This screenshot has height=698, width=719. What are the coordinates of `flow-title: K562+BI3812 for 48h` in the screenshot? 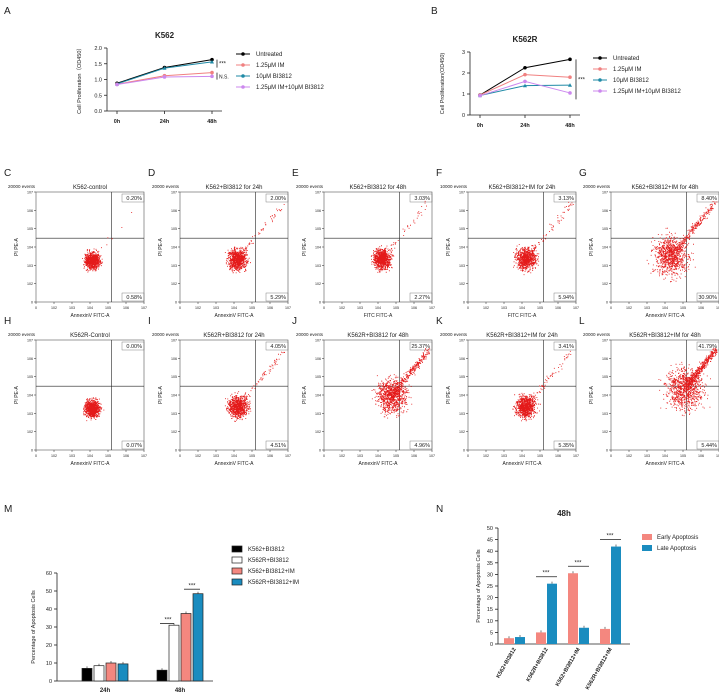 It's located at (378, 188).